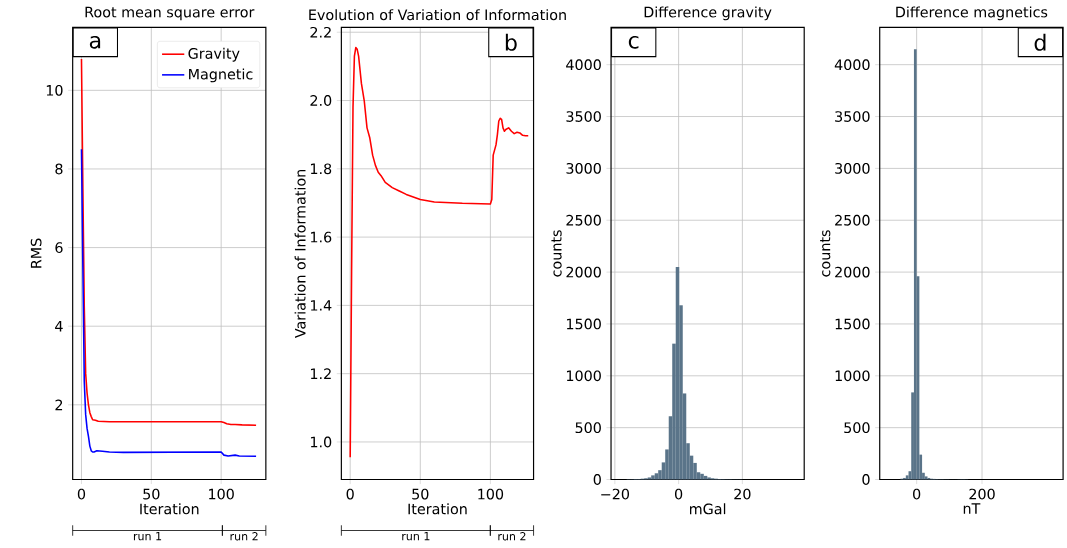  Describe the element at coordinates (59, 247) in the screenshot. I see `y-tick-label: 6` at that location.